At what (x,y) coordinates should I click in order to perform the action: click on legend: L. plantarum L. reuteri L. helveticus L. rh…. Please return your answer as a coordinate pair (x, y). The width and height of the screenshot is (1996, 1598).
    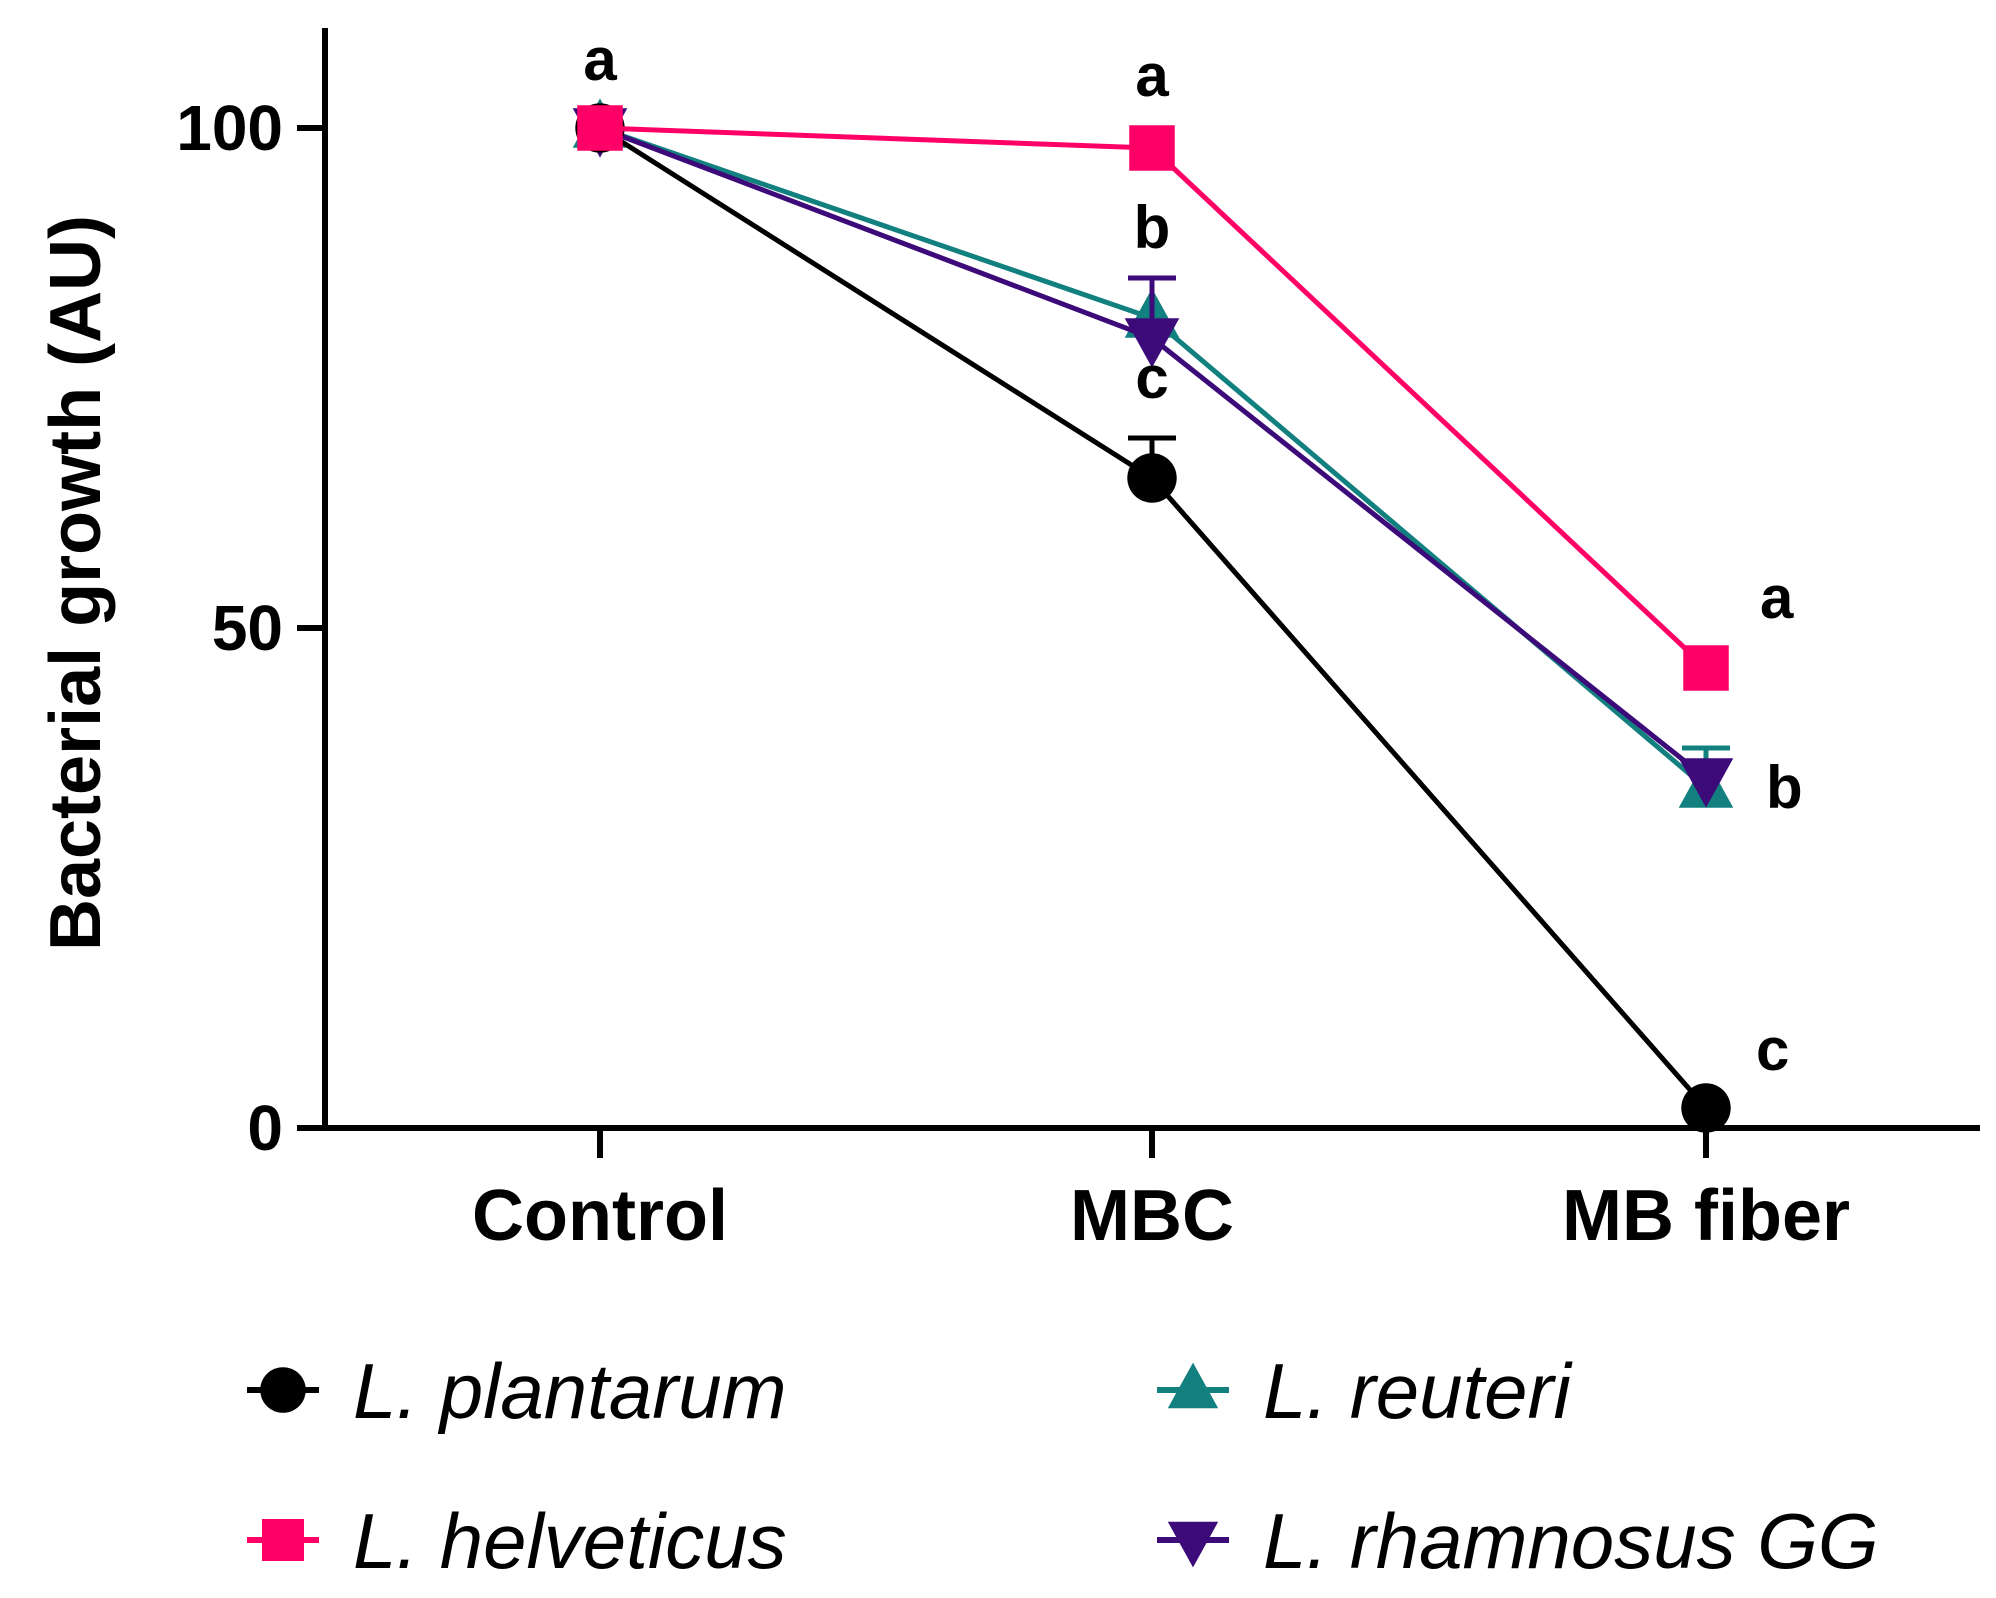
    Looking at the image, I should click on (1063, 1466).